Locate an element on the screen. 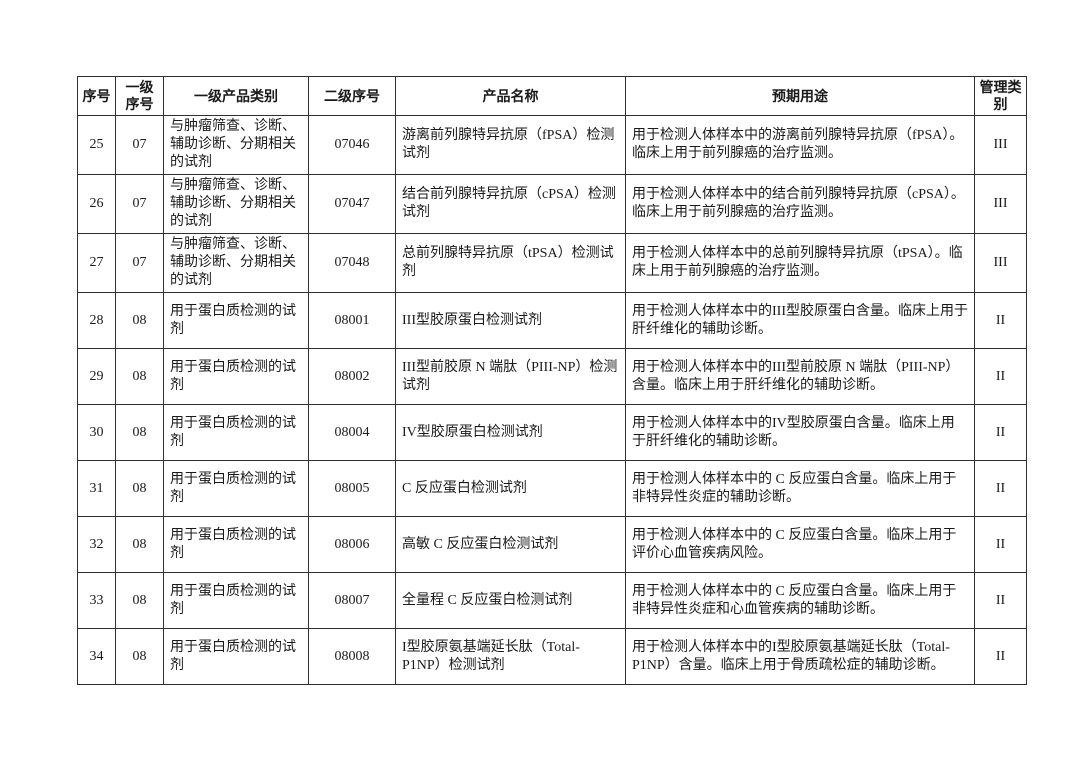  cell-intended-use: 用于检测人体样本中的总前列腺特异抗原（tPSA）。临床上用于前列腺癌的治疗监测。 is located at coordinates (800, 263).